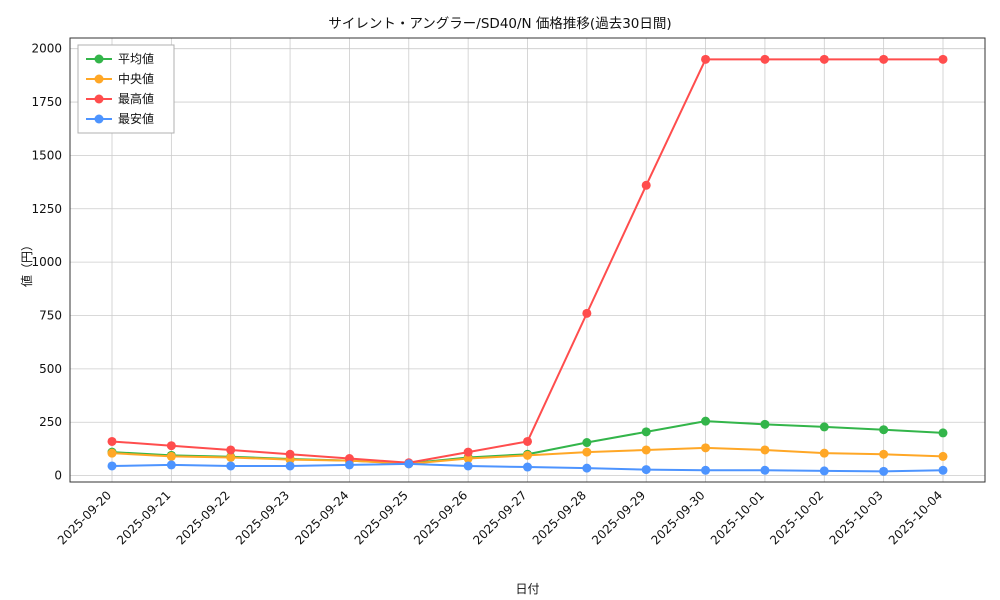 The width and height of the screenshot is (1000, 600). I want to click on x-tick-label: 2025-09-20, so click(84, 517).